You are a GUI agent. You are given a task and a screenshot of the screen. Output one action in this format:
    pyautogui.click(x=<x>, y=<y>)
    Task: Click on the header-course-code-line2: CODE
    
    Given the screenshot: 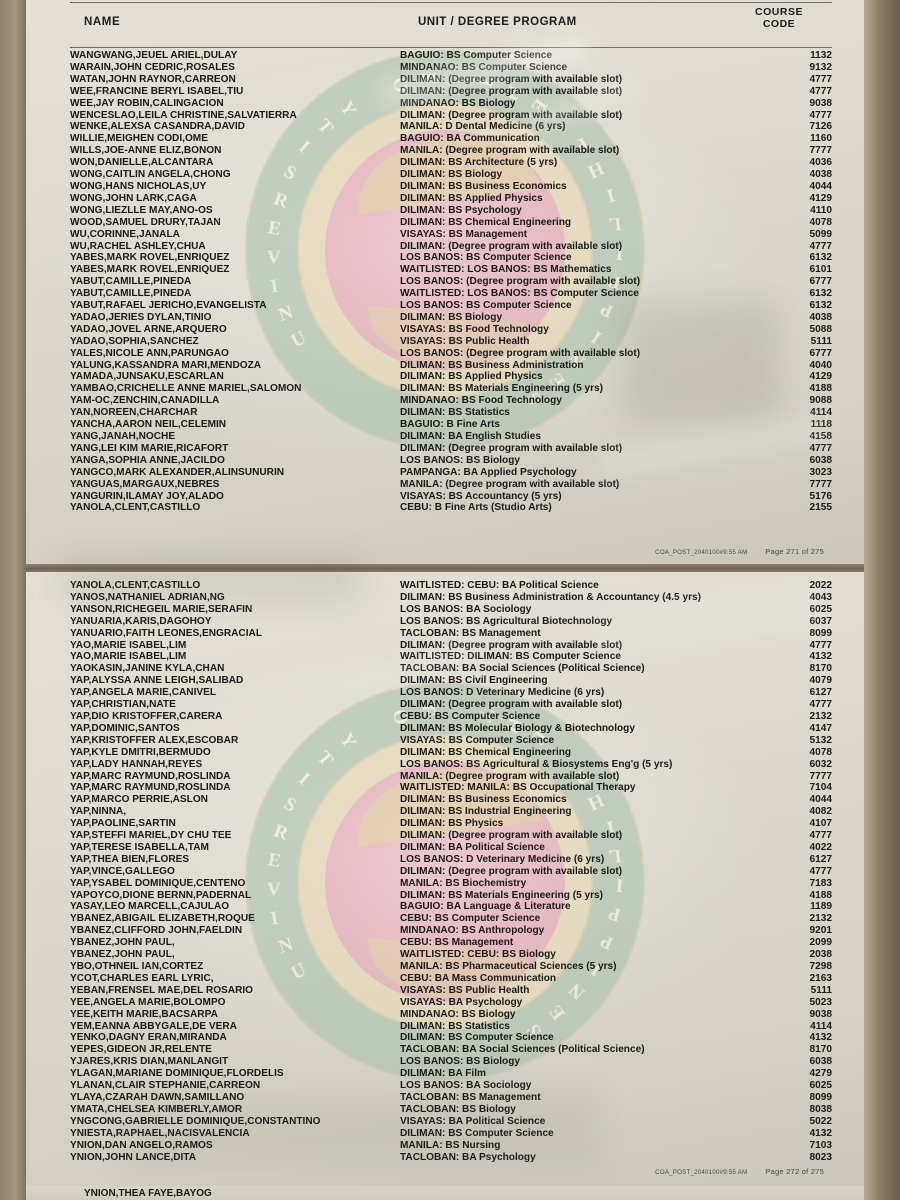 What is the action you would take?
    pyautogui.click(x=779, y=24)
    